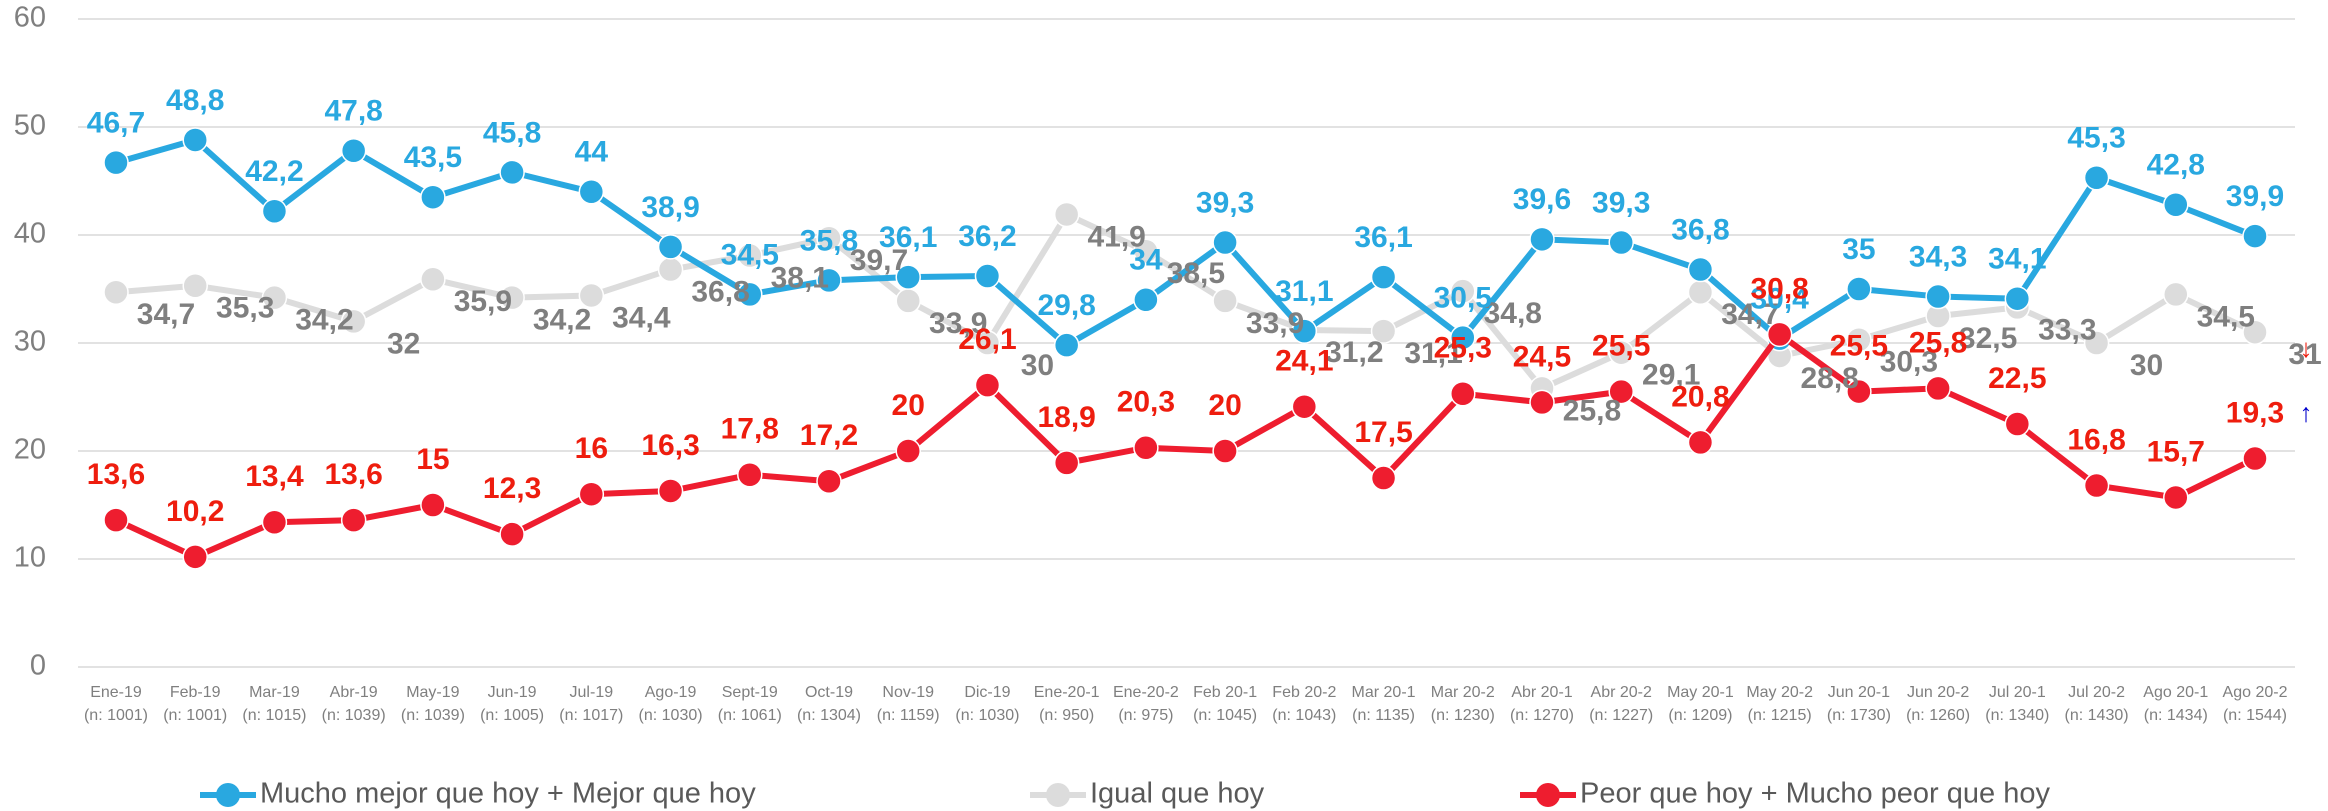  What do you see at coordinates (562, 320) in the screenshot?
I see `data-label: 34,2` at bounding box center [562, 320].